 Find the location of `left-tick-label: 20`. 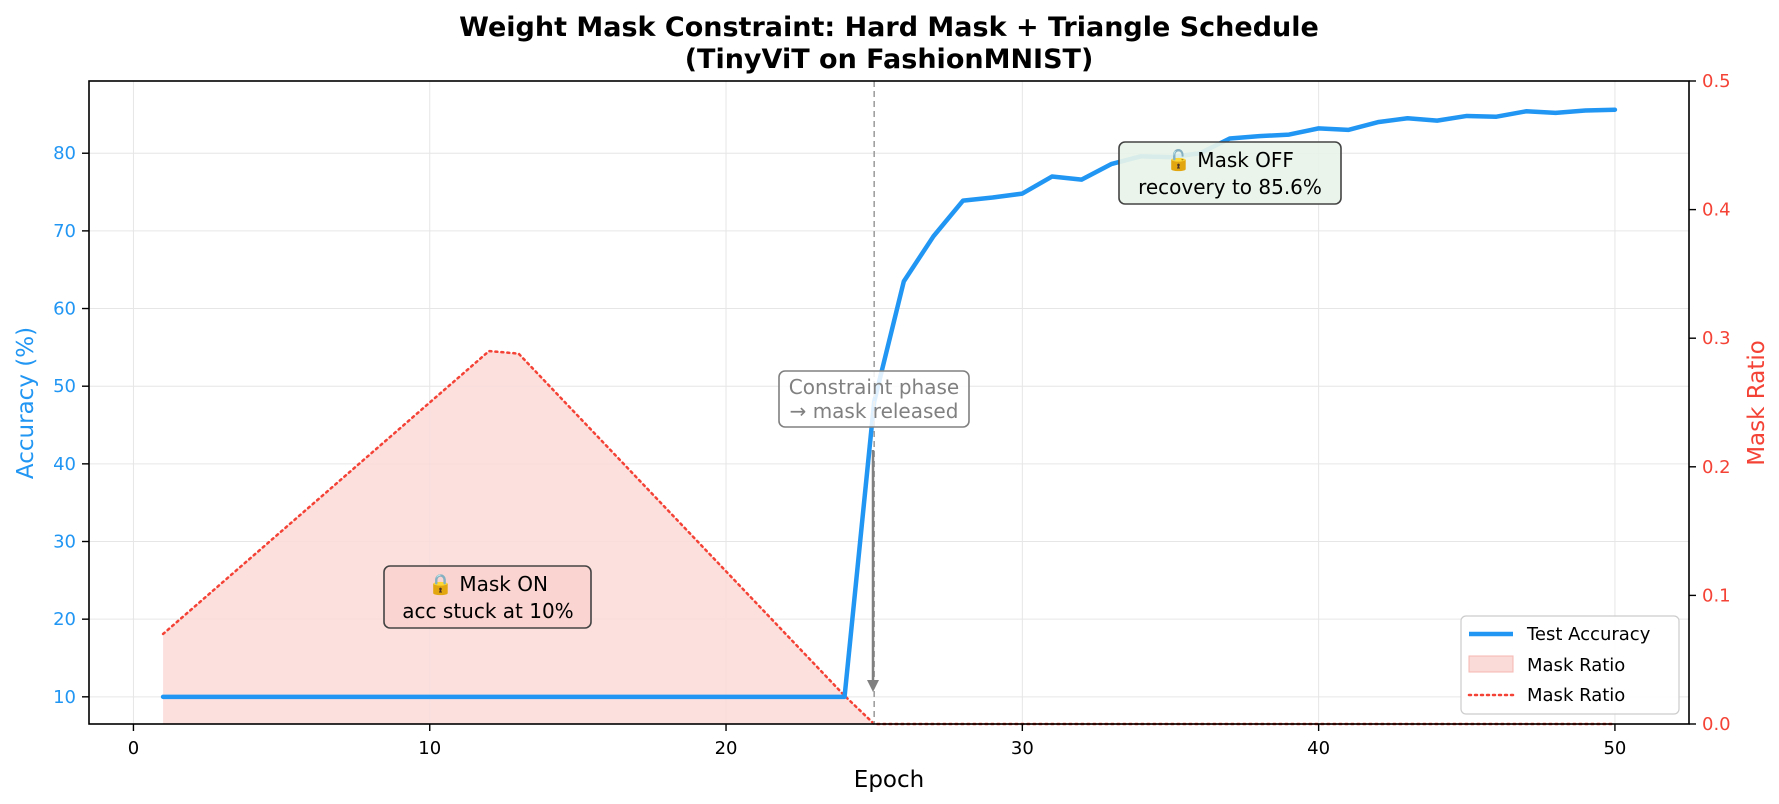

left-tick-label: 20 is located at coordinates (64, 619).